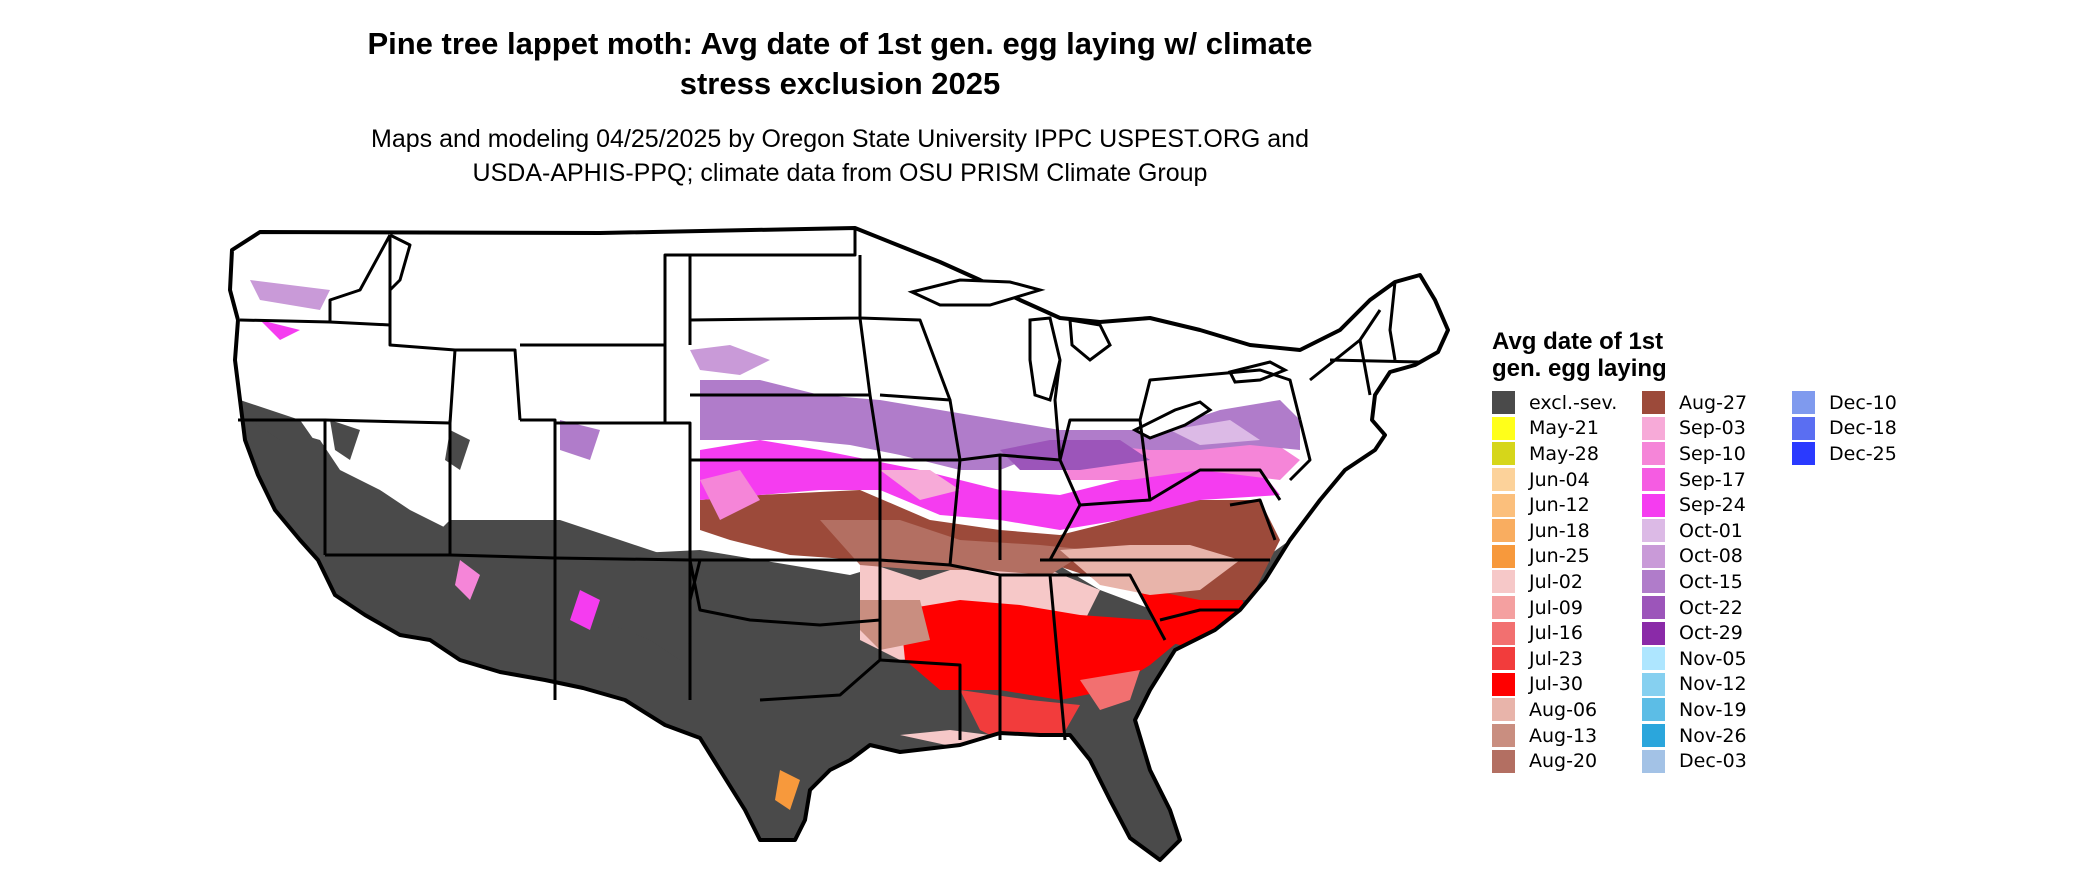 The image size is (2100, 892). What do you see at coordinates (1713, 709) in the screenshot?
I see `legend-label: Nov-19` at bounding box center [1713, 709].